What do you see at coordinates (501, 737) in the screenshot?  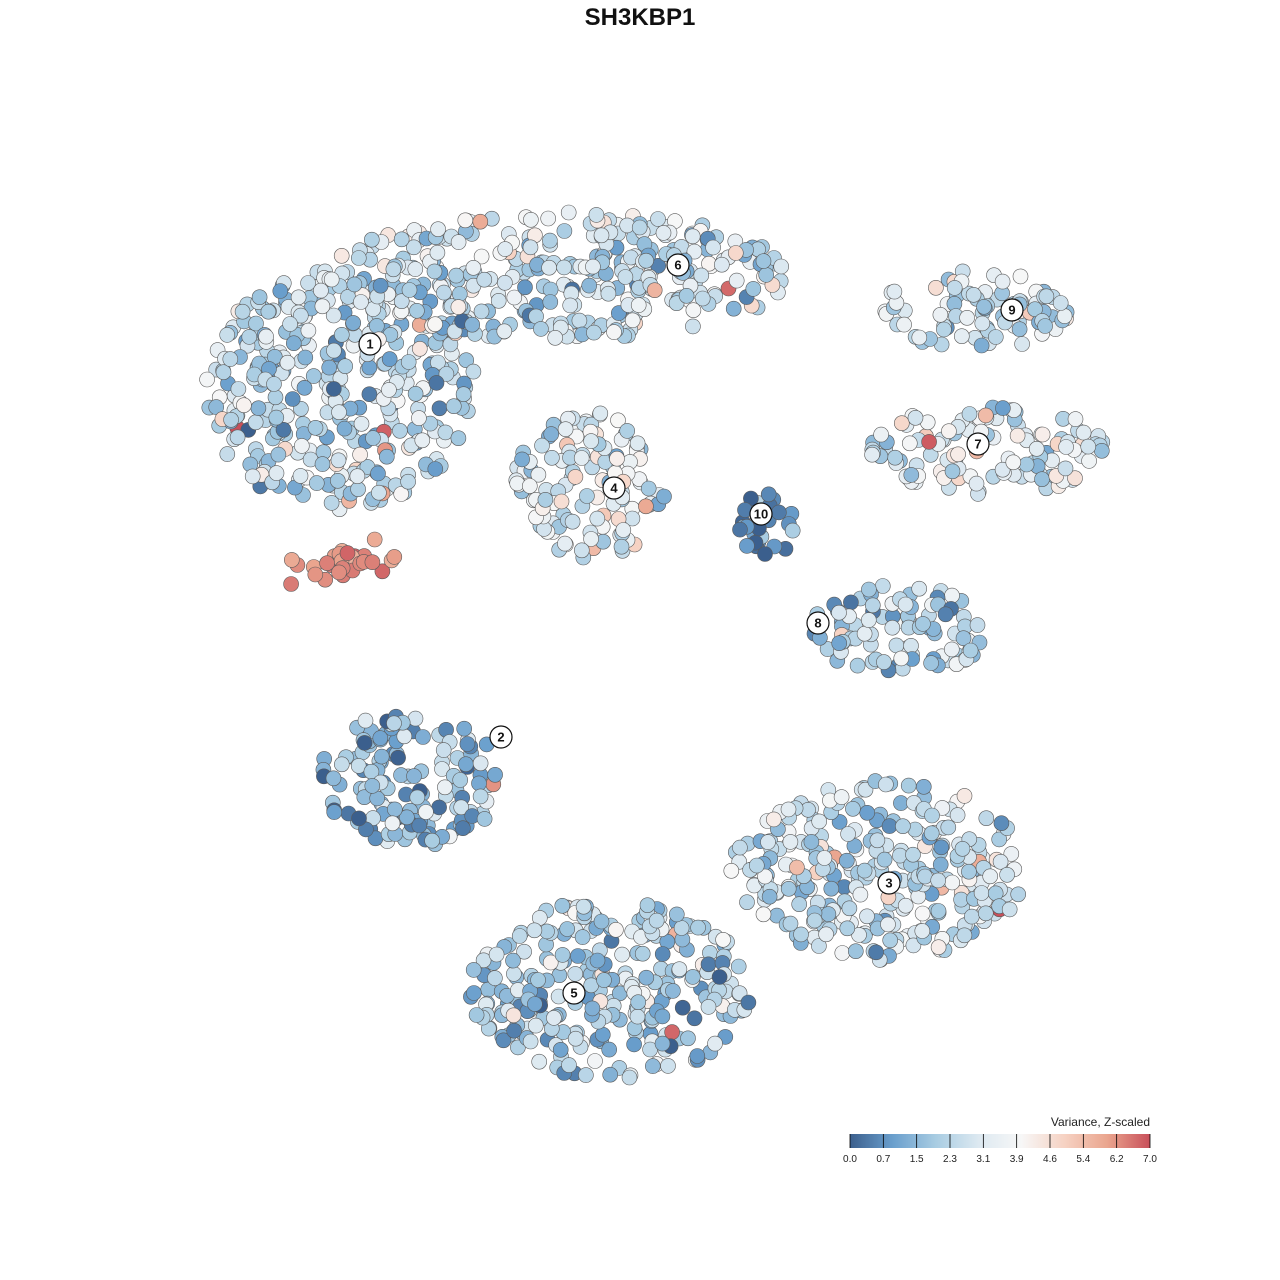 I see `cluster-label-2: 2` at bounding box center [501, 737].